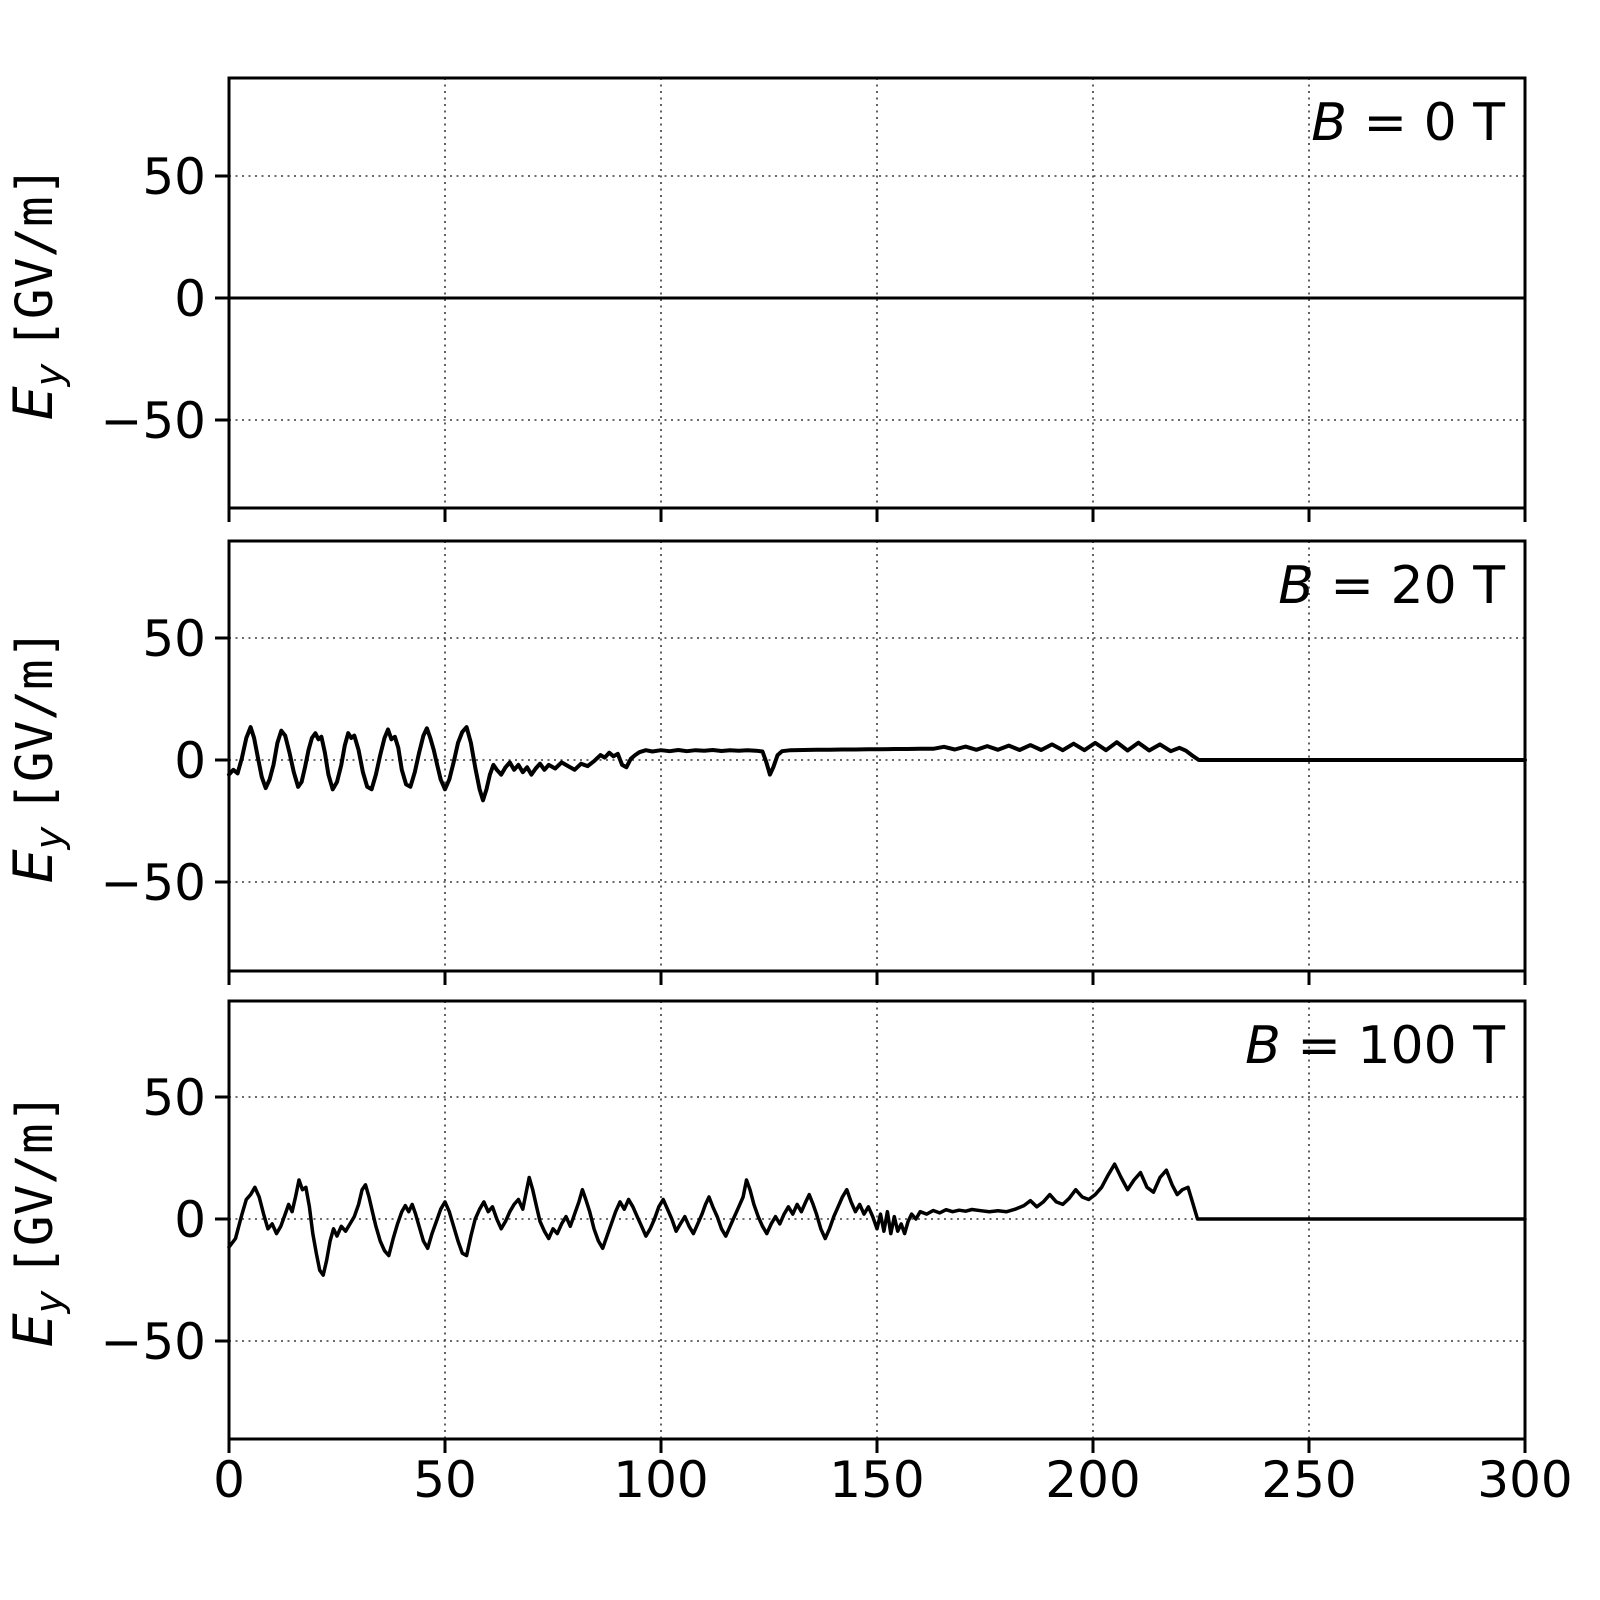 Image resolution: width=1600 pixels, height=1600 pixels. What do you see at coordinates (876, 1480) in the screenshot?
I see `x-tick-label: 150` at bounding box center [876, 1480].